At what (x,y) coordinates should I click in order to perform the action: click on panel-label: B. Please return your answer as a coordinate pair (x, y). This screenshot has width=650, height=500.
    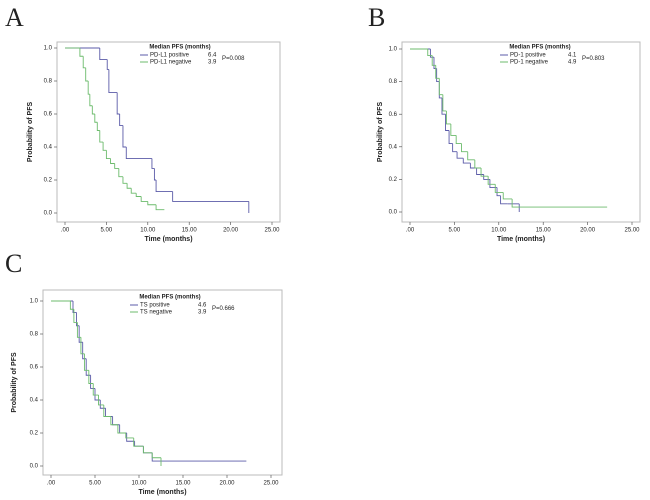
    Looking at the image, I should click on (376, 17).